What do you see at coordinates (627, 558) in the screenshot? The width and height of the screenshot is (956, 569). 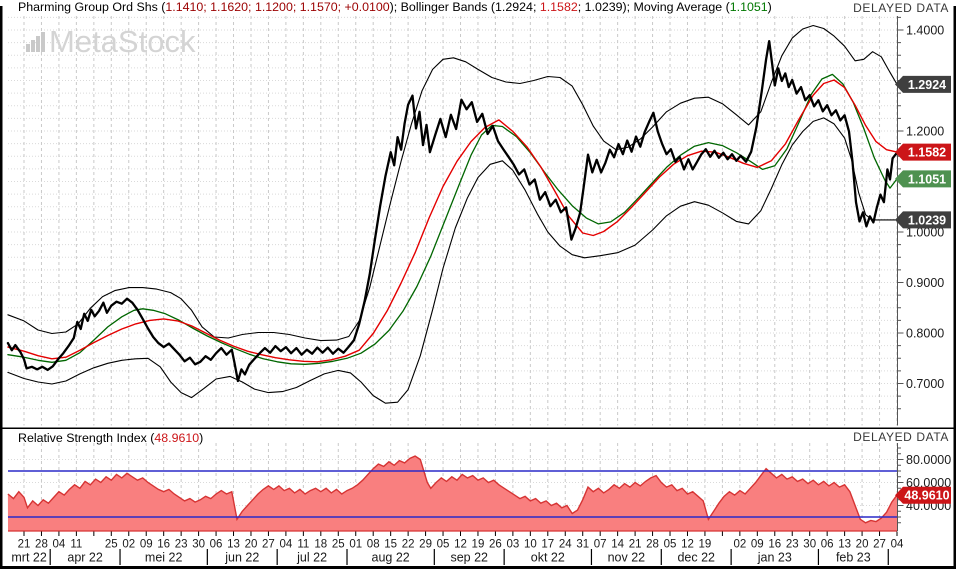 I see `svg-text: nov 22` at bounding box center [627, 558].